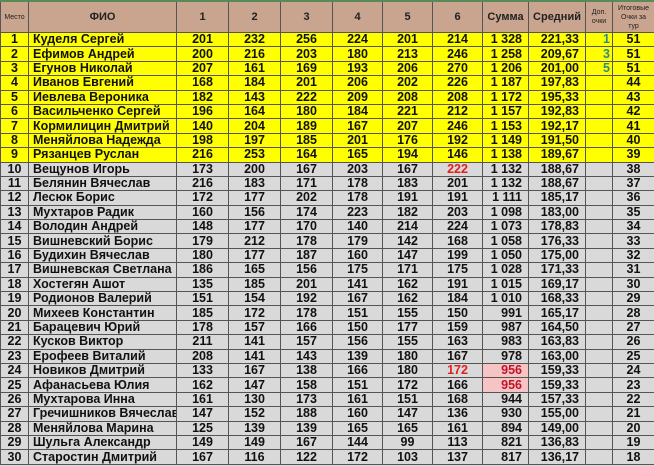  Describe the element at coordinates (357, 370) in the screenshot. I see `game-4-cell: 166` at that location.